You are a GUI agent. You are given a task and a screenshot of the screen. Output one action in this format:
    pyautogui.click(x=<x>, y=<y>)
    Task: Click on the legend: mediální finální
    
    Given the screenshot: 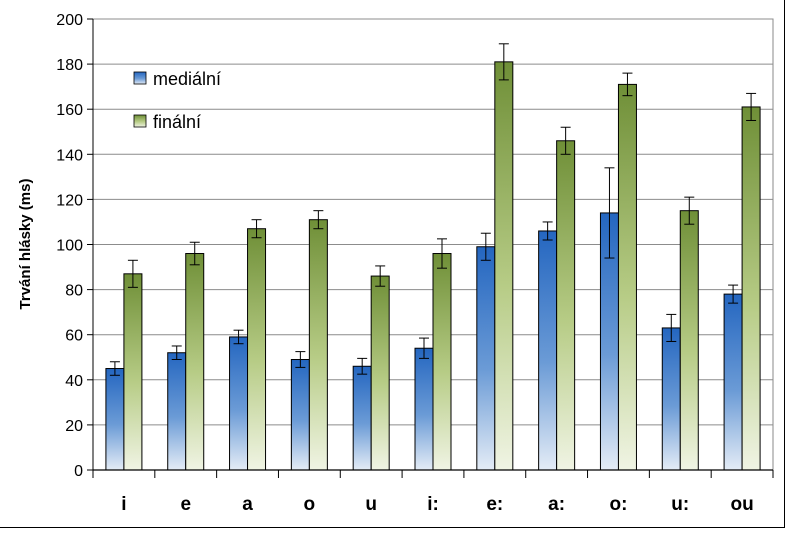 What is the action you would take?
    pyautogui.click(x=177, y=100)
    